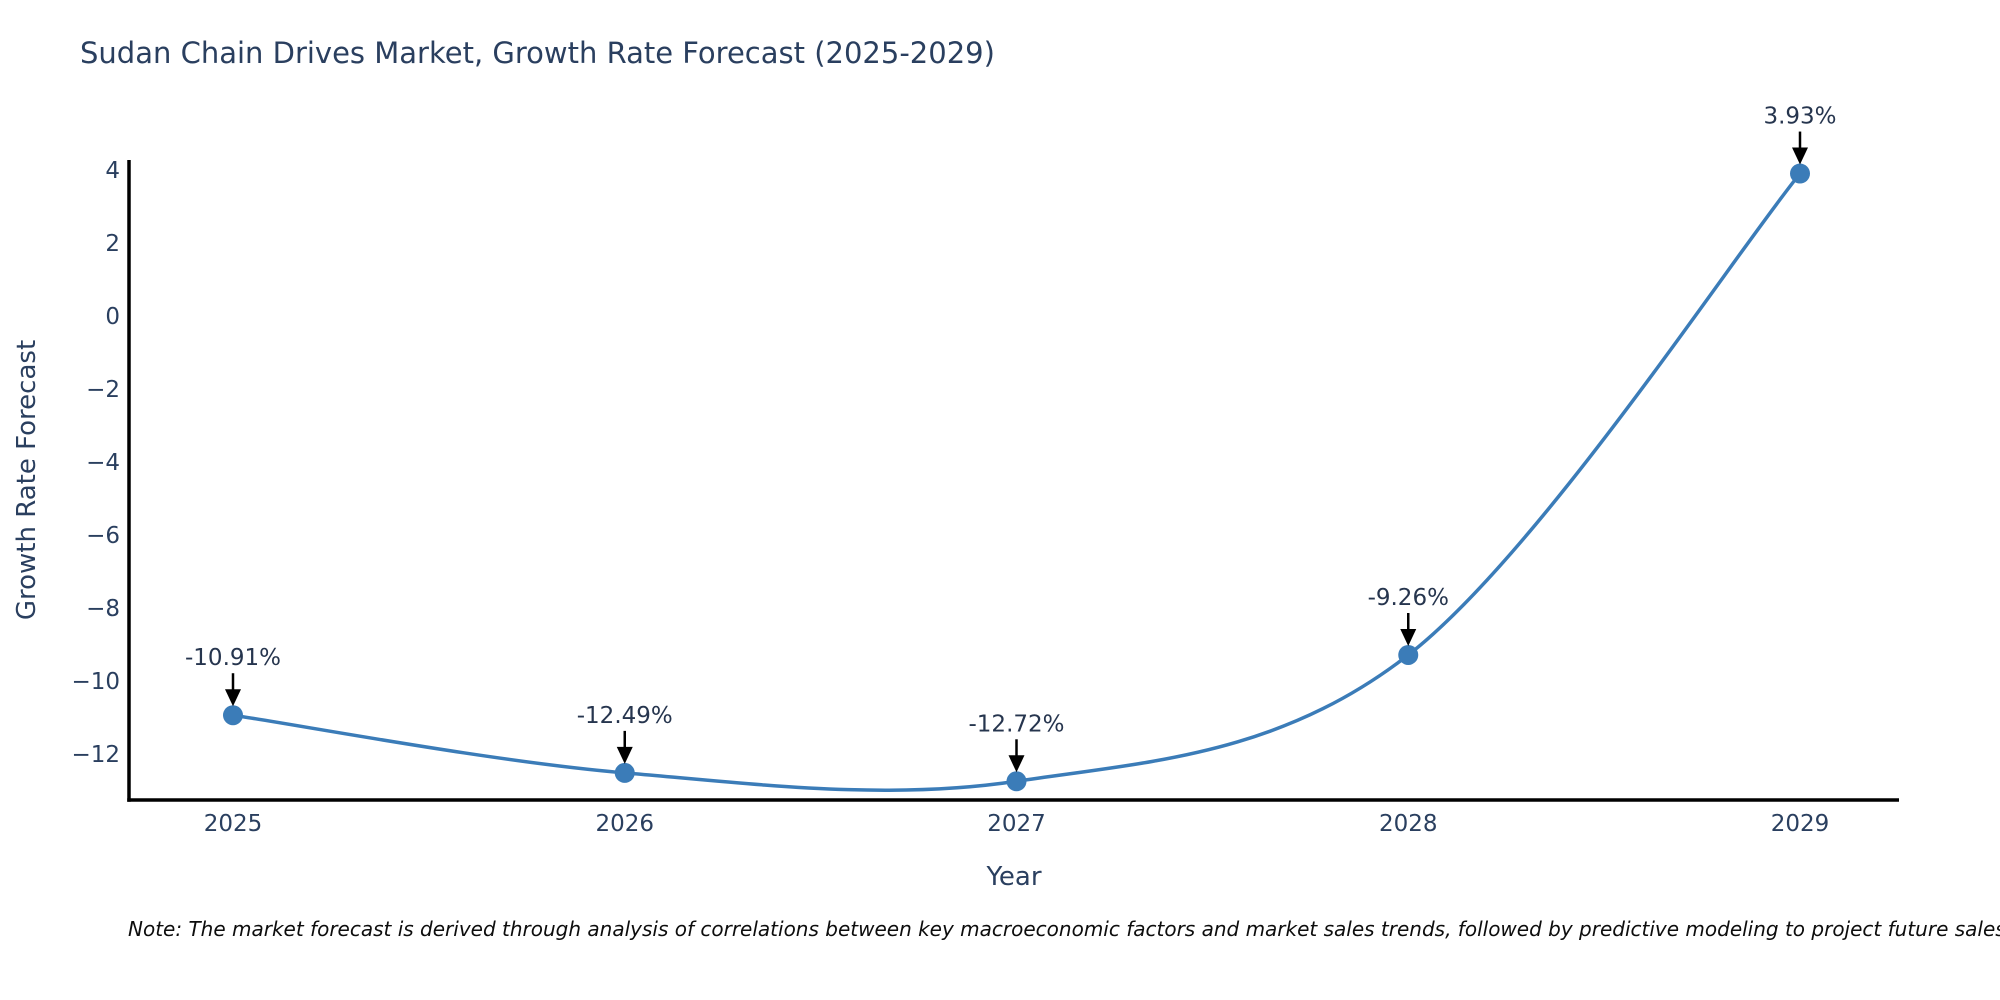  I want to click on x-tick-label: 2026, so click(624, 824).